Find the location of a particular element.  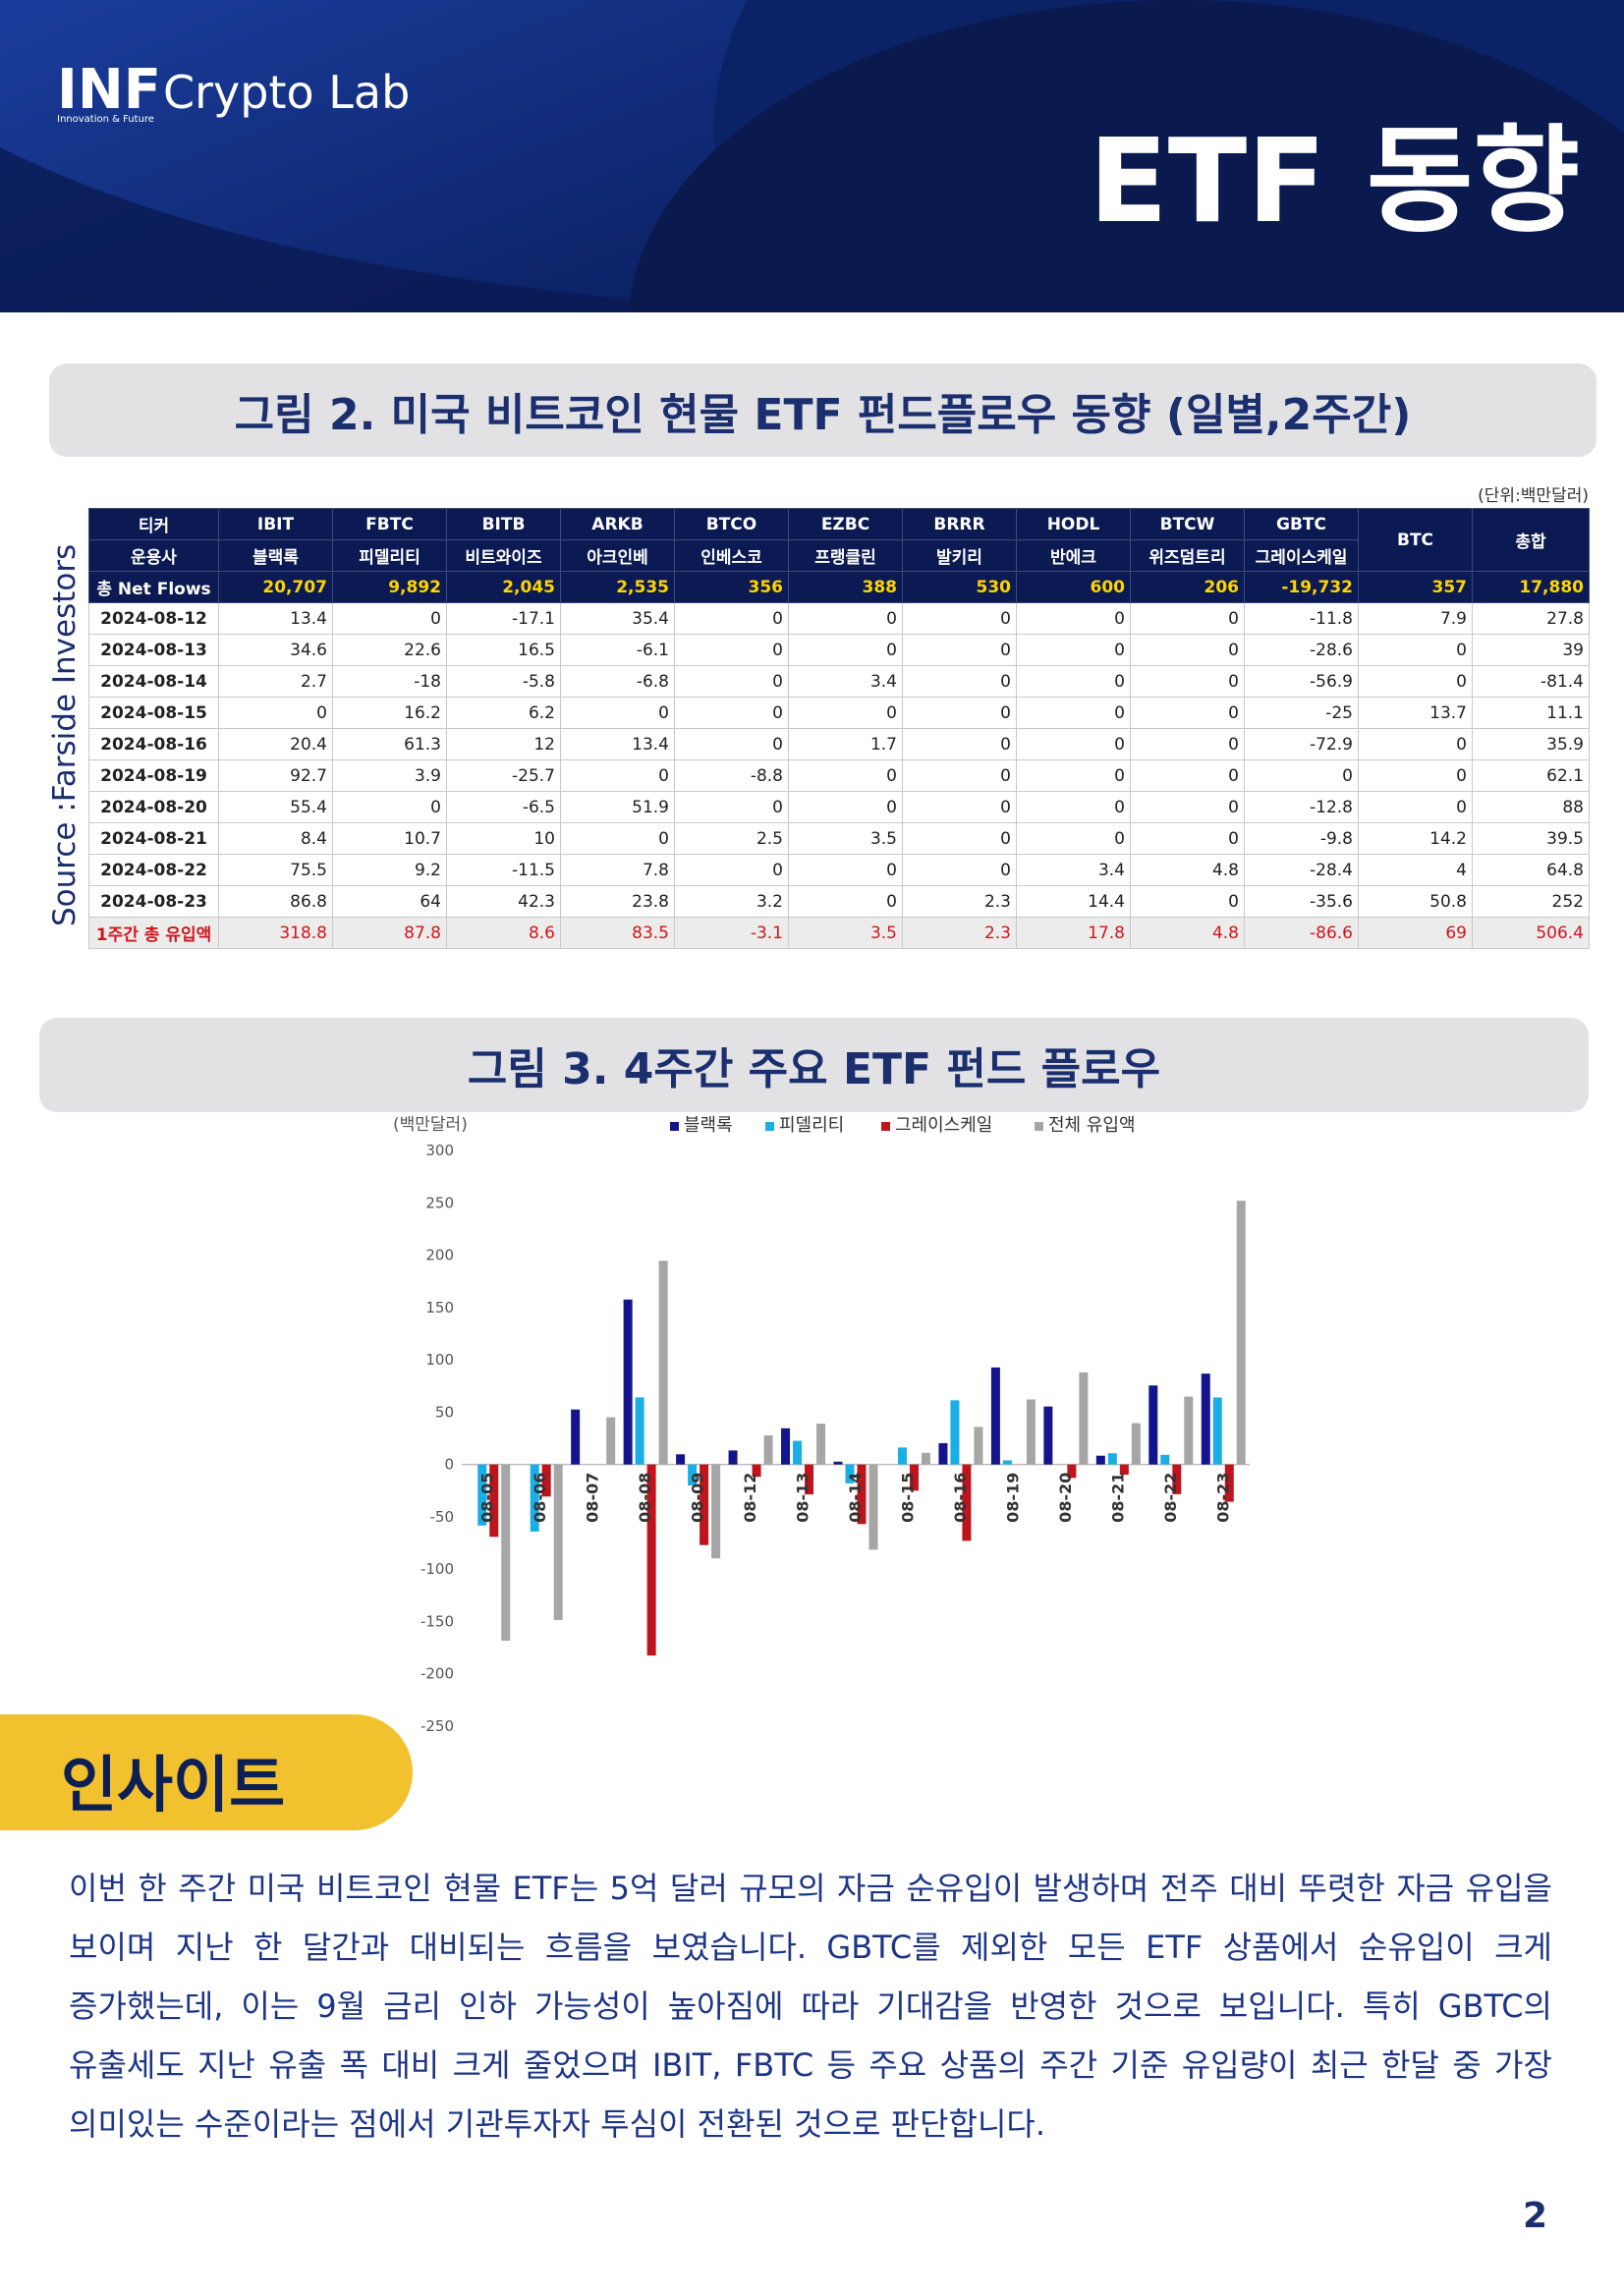

table-cell: 62.1 is located at coordinates (1531, 775).